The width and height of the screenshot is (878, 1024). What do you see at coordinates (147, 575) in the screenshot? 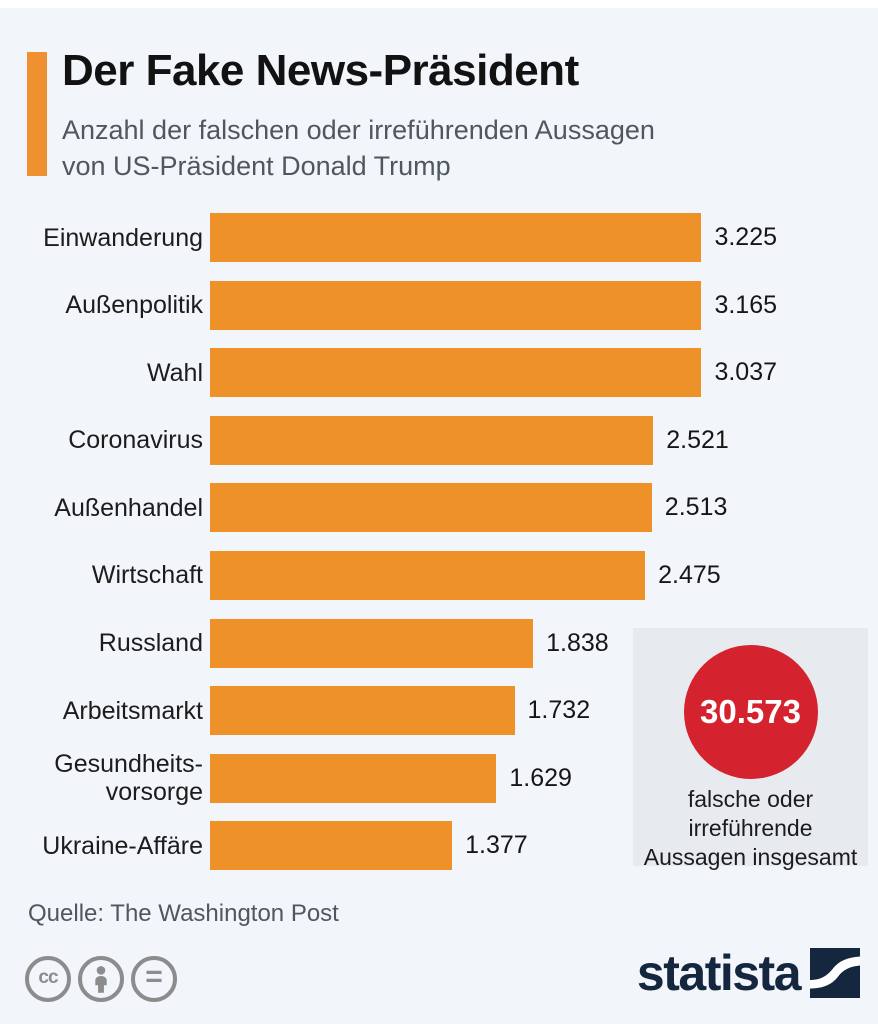
I see `category-label: Wirtschaft` at bounding box center [147, 575].